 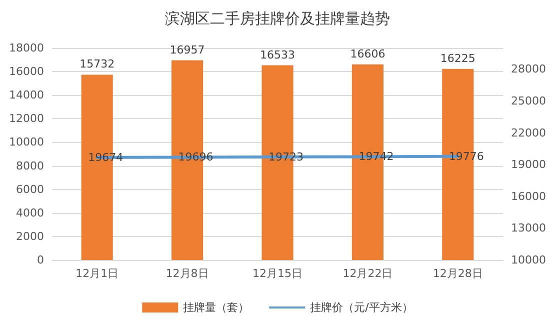 What do you see at coordinates (528, 69) in the screenshot?
I see `y2-tick-label: 28000` at bounding box center [528, 69].